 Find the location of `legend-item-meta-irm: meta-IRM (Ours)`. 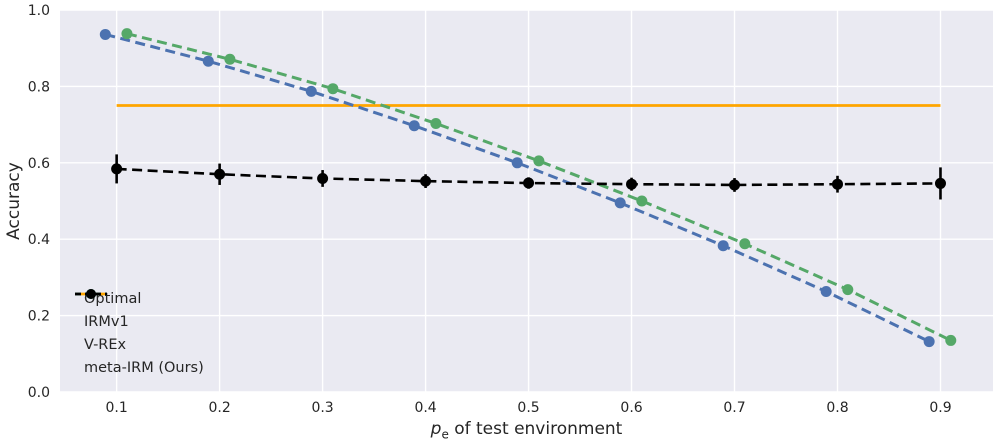

legend-item-meta-irm: meta-IRM (Ours) is located at coordinates (139, 334).